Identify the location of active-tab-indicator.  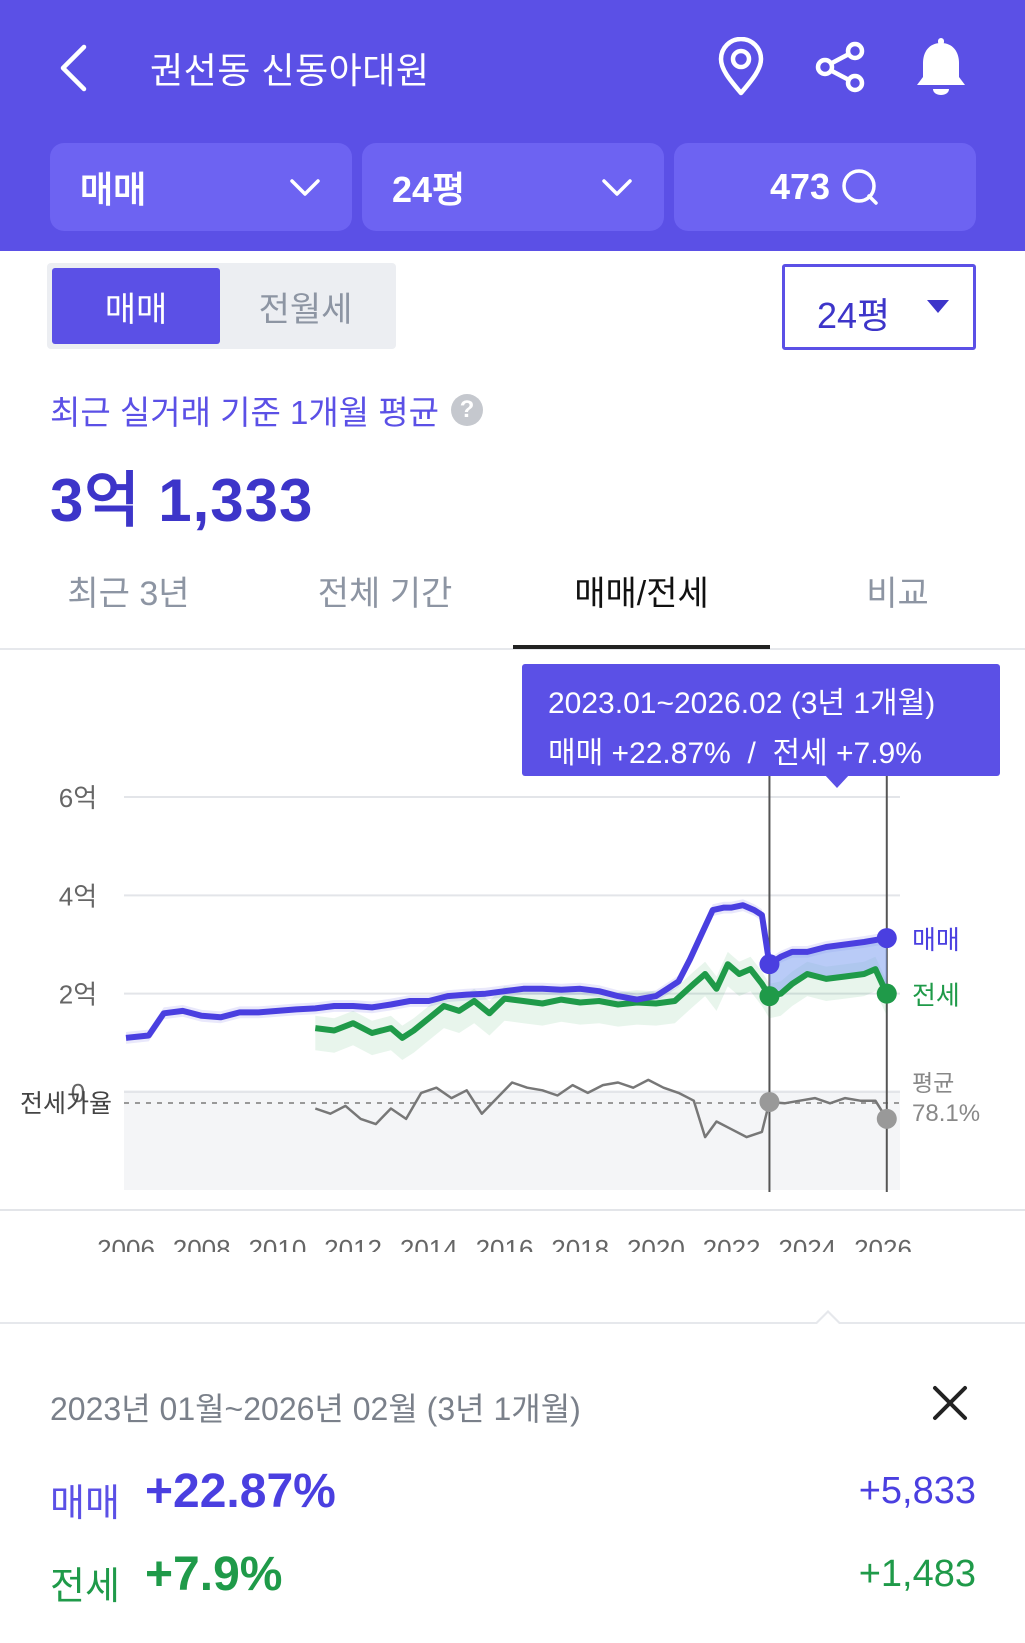
(641, 647).